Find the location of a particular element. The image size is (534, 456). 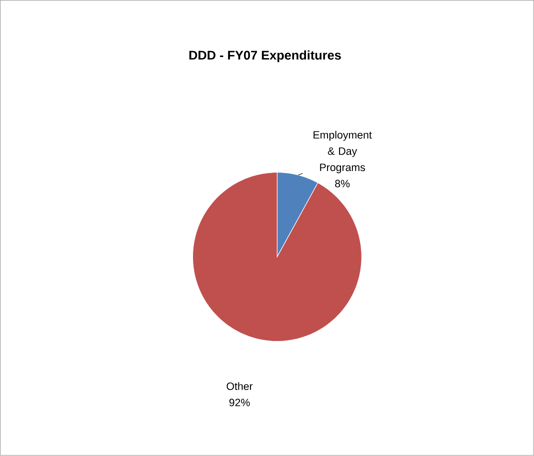

slice-label: Other is located at coordinates (239, 386).